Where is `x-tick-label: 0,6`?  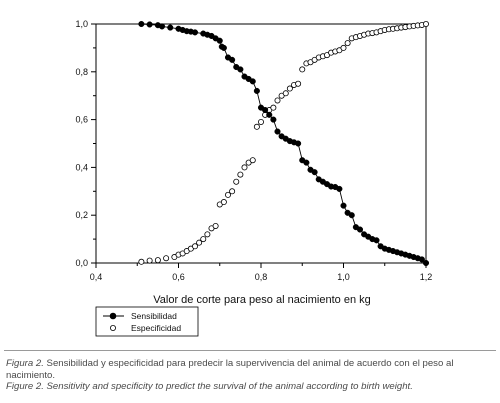 x-tick-label: 0,6 is located at coordinates (178, 277).